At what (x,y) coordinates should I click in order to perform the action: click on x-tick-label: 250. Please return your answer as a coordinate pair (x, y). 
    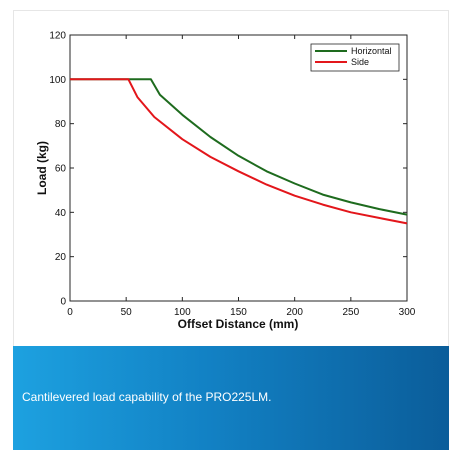
    Looking at the image, I should click on (350, 312).